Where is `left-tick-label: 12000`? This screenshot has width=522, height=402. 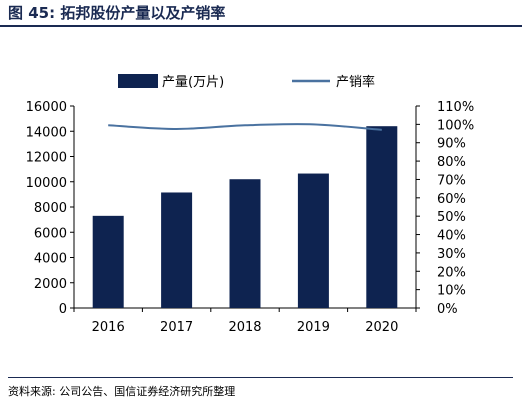 left-tick-label: 12000 is located at coordinates (46, 158).